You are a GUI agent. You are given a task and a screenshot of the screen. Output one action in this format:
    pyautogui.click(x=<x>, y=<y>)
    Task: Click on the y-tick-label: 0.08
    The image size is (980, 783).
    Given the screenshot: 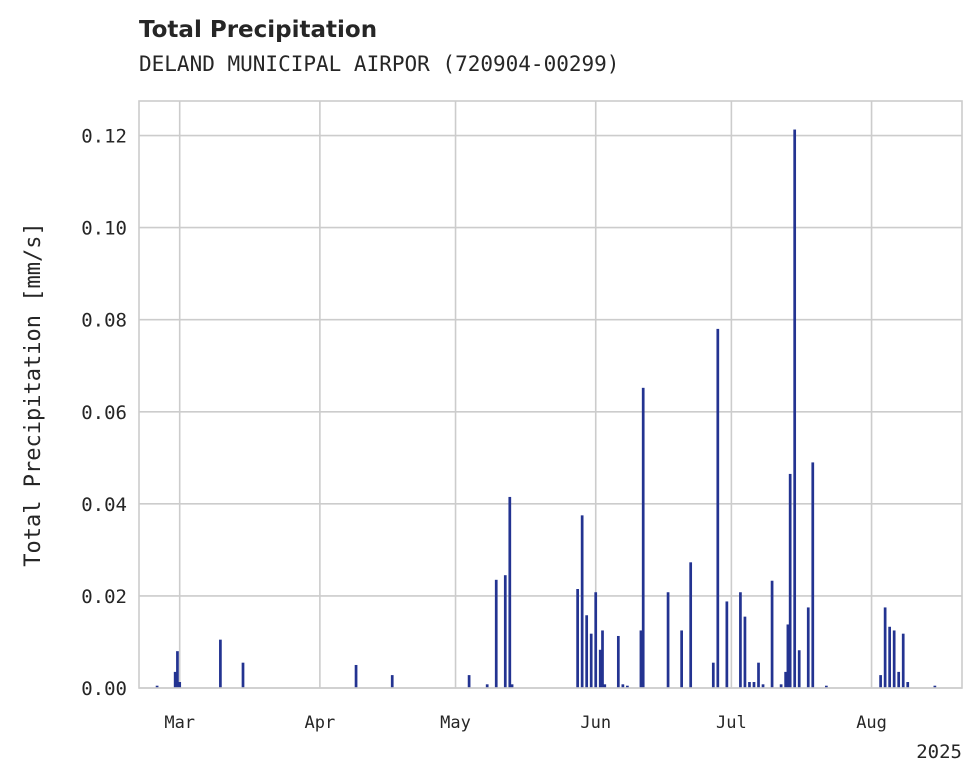 What is the action you would take?
    pyautogui.click(x=104, y=321)
    